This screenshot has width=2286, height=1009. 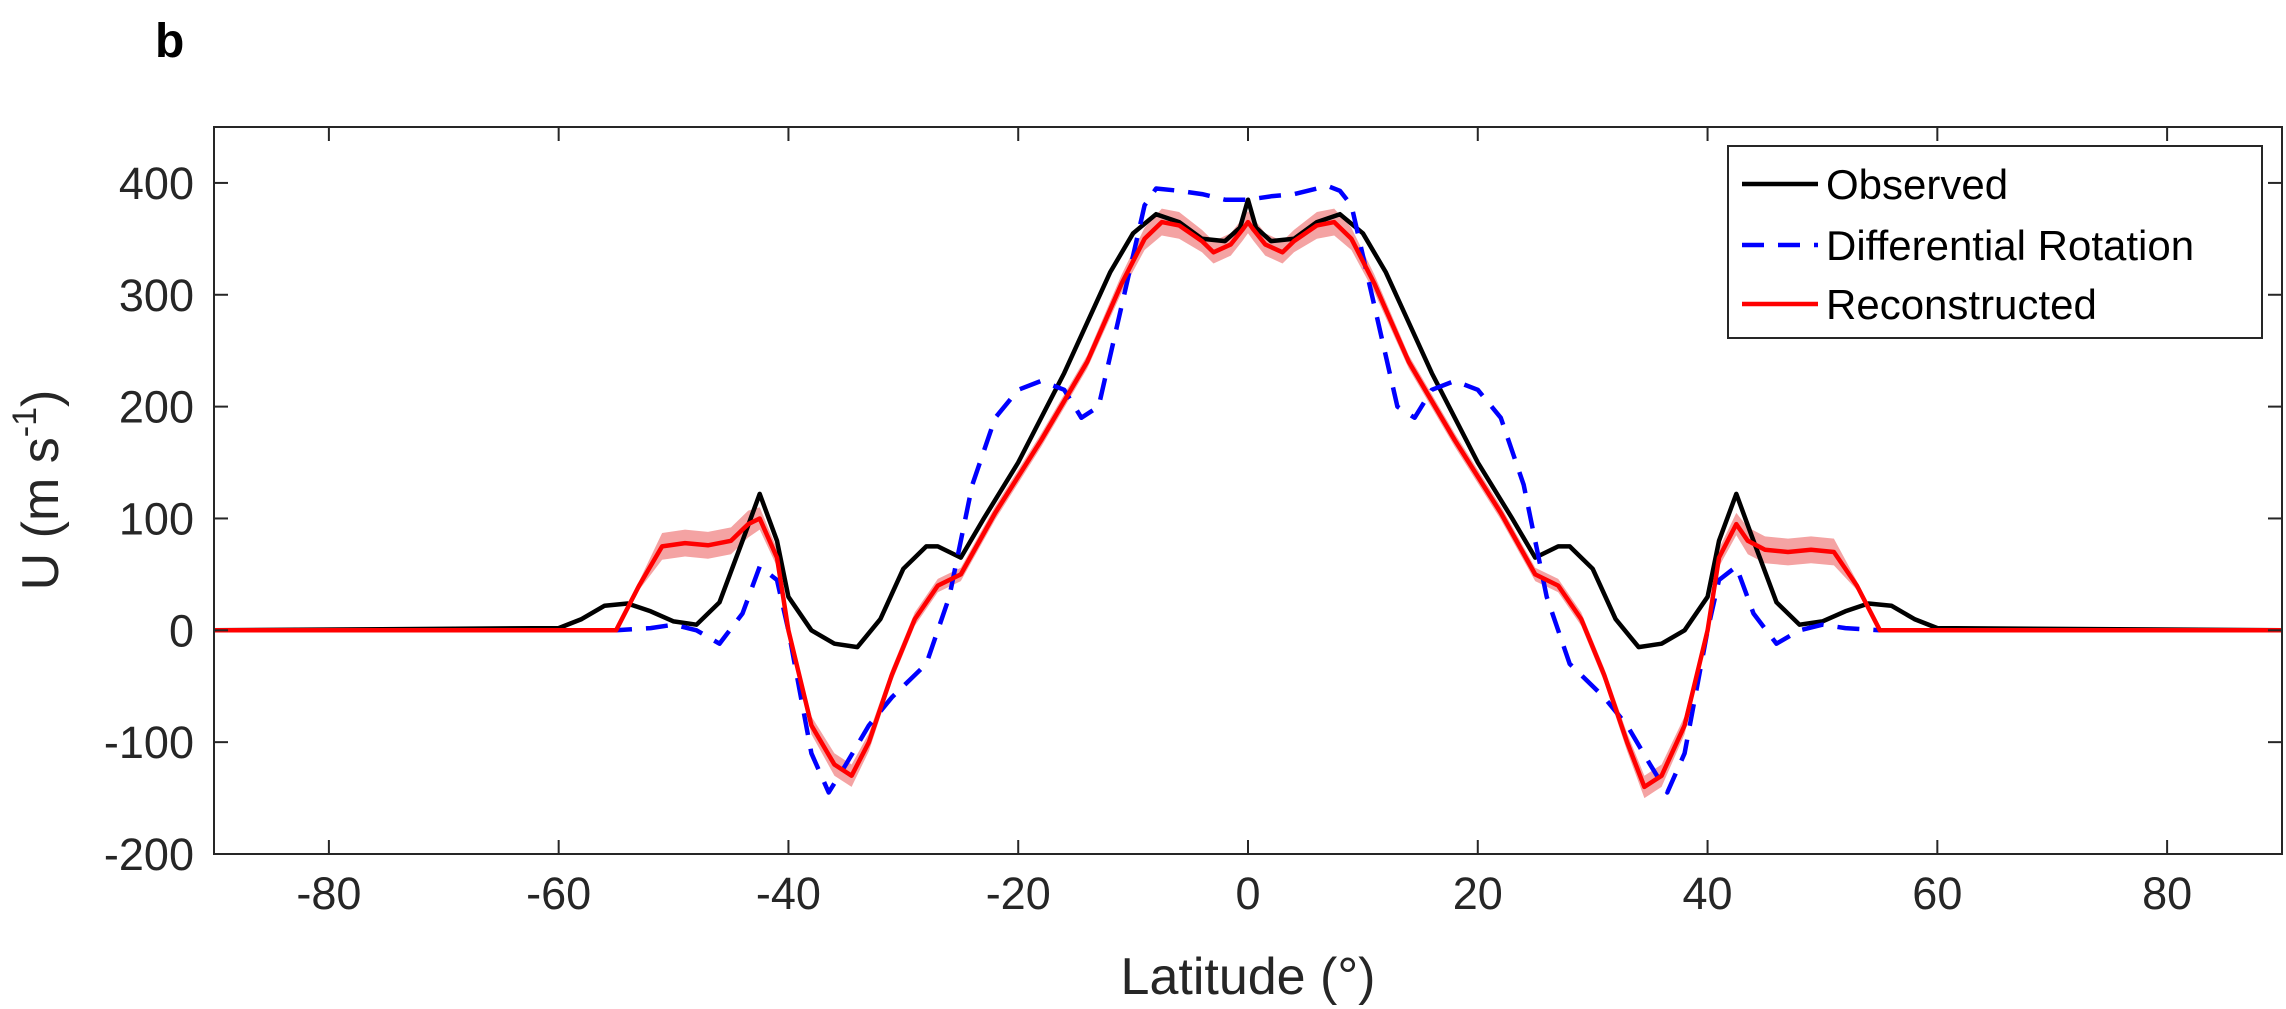 I want to click on panel-label: b, so click(x=169, y=41).